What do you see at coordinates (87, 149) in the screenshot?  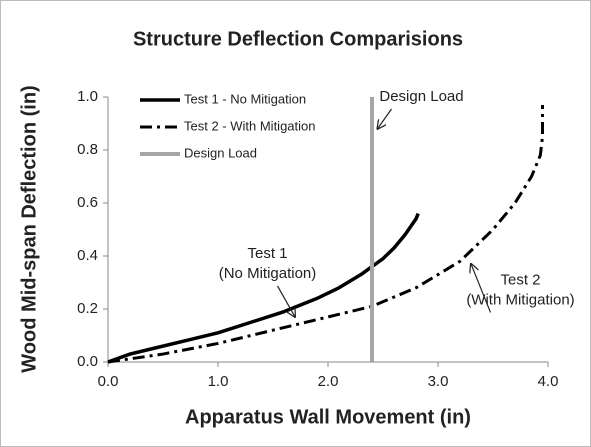 I see `y-tick-label: 0.8` at bounding box center [87, 149].